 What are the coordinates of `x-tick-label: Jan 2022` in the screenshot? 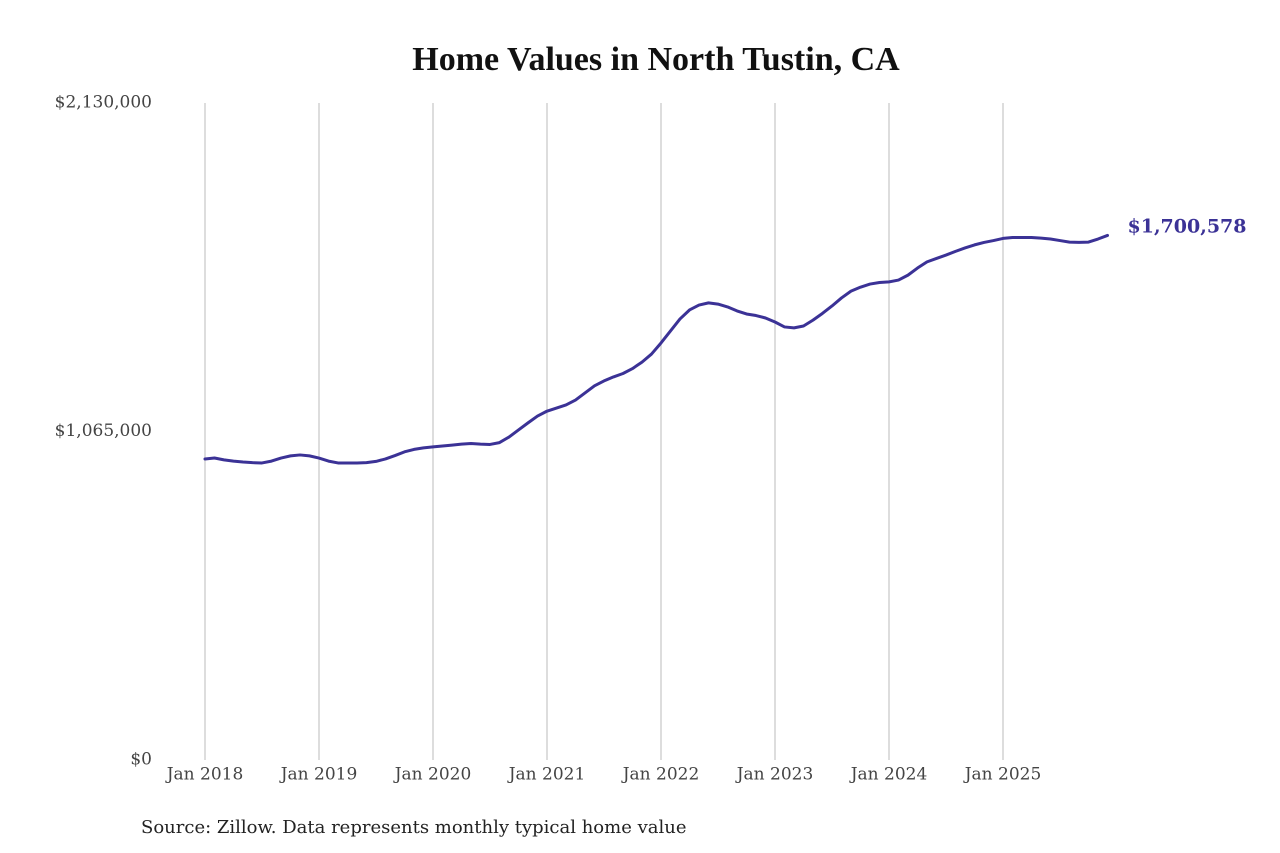 It's located at (660, 775).